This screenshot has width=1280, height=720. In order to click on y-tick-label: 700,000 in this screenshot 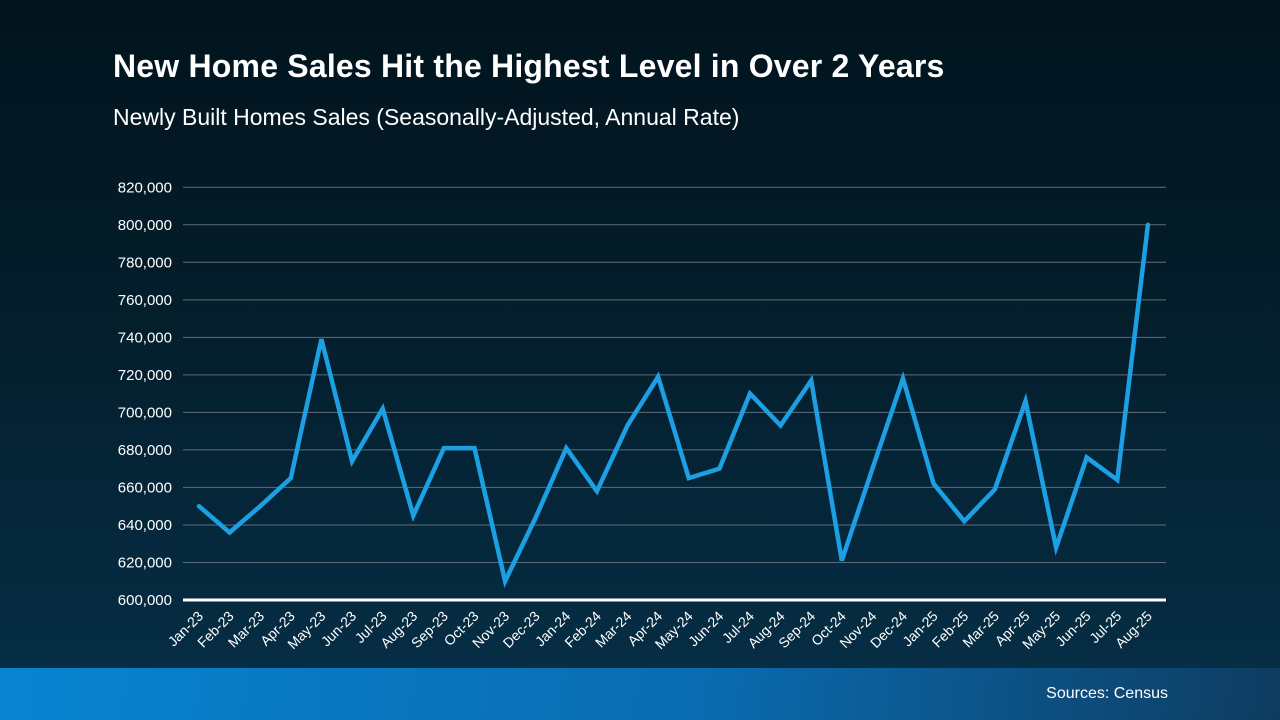, I will do `click(145, 412)`.